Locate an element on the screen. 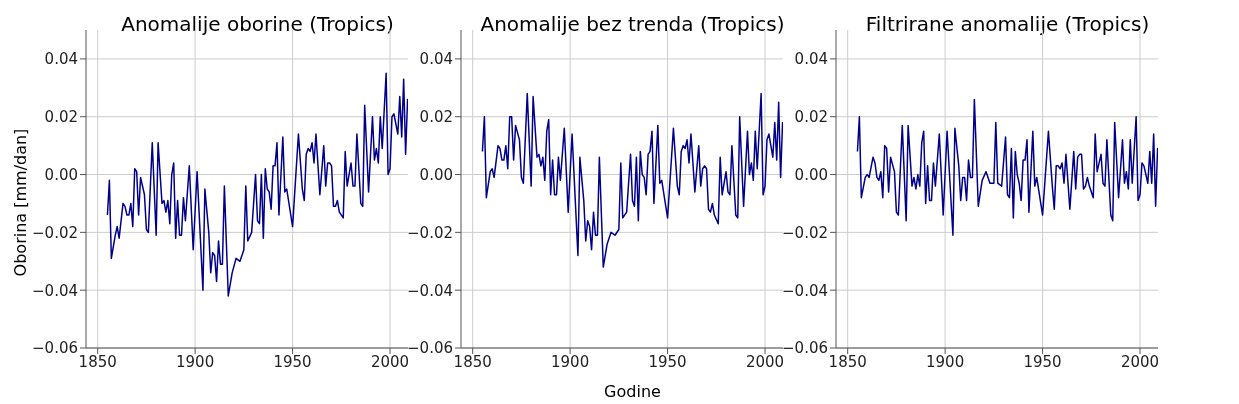 The height and width of the screenshot is (404, 1239). chart-title: Anomalije oborine (Tropics) is located at coordinates (257, 24).